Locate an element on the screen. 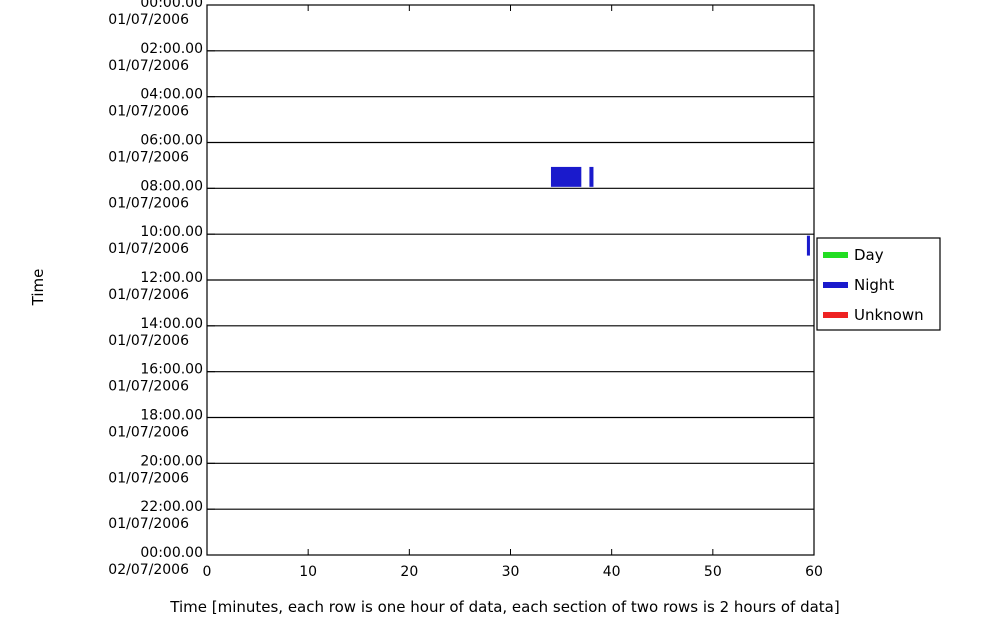  y-tick-time-label: 20:00.00 is located at coordinates (171, 461).